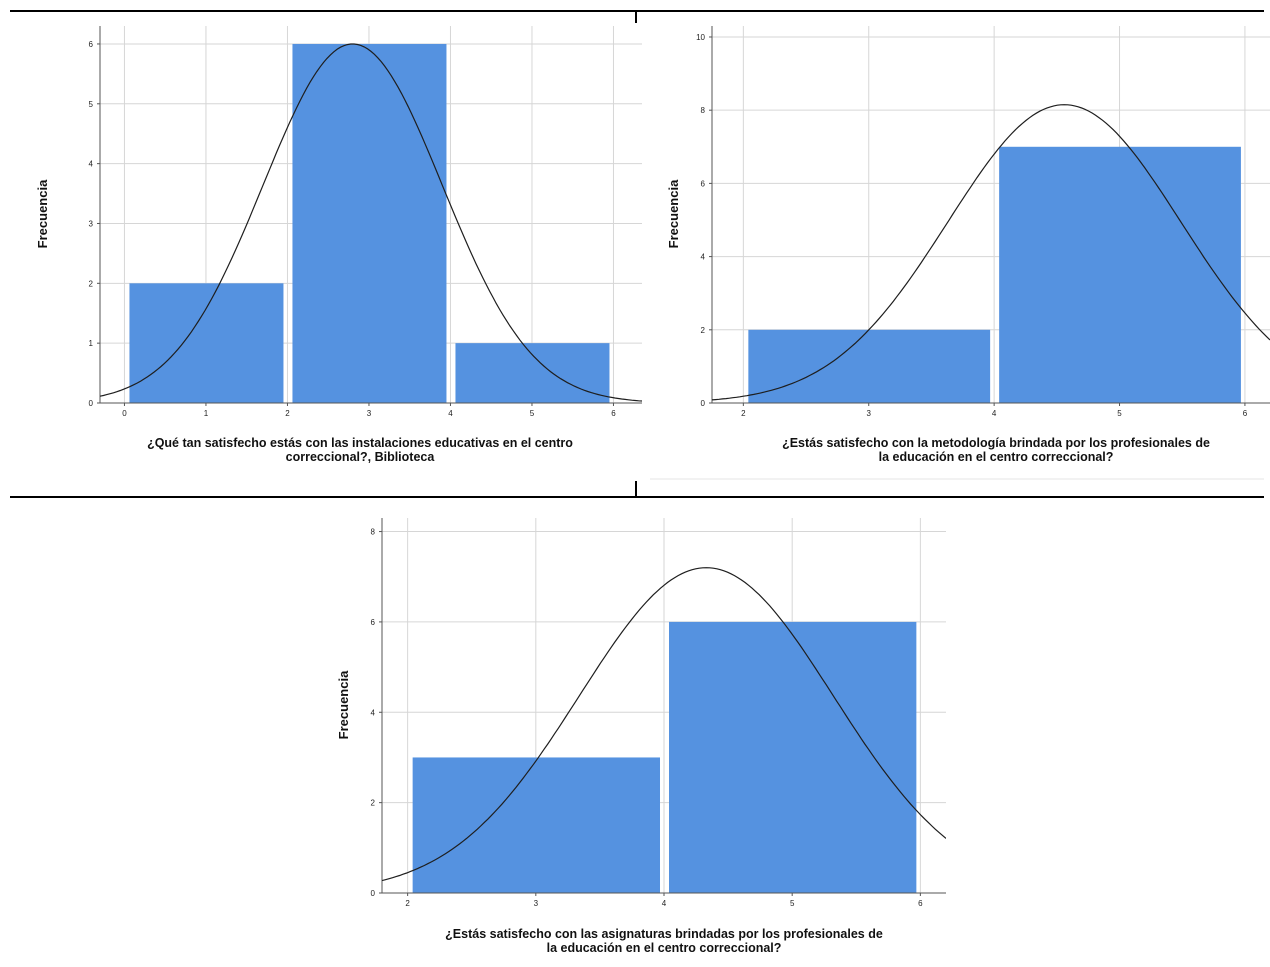 Image resolution: width=1270 pixels, height=967 pixels. Describe the element at coordinates (91, 343) in the screenshot. I see `y-tick-label: 1` at that location.